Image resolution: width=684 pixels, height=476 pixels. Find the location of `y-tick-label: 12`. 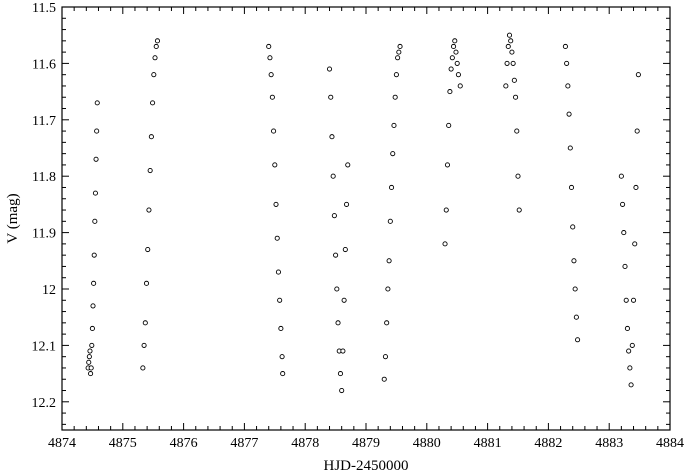

y-tick-label: 12 is located at coordinates (49, 290).